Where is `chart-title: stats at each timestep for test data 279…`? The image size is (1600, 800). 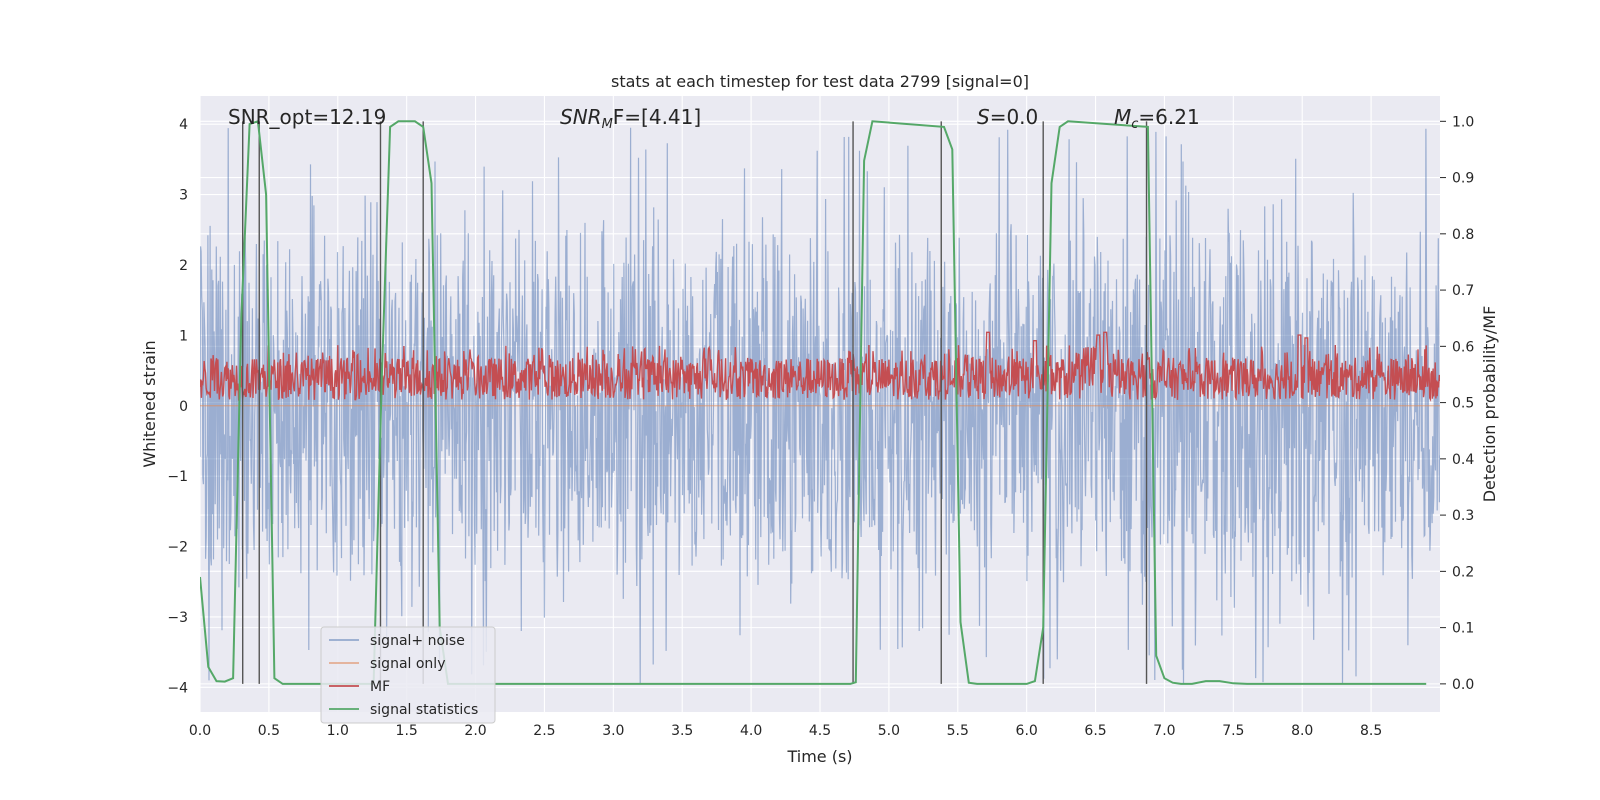 chart-title: stats at each timestep for test data 279… is located at coordinates (820, 81).